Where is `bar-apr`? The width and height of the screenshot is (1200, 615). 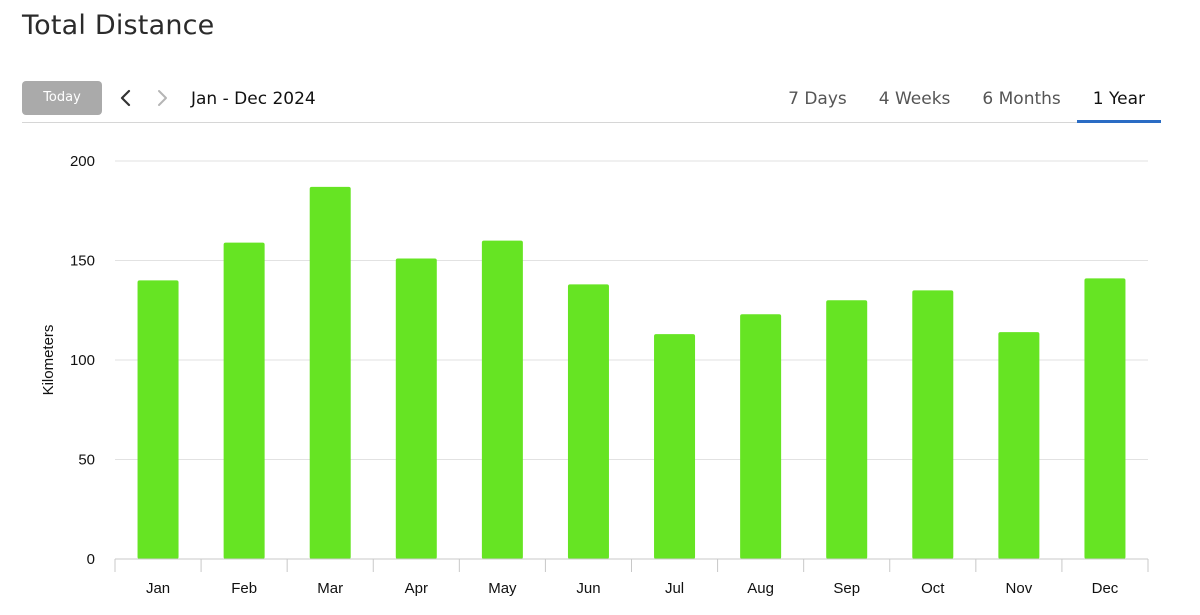
bar-apr is located at coordinates (416, 408).